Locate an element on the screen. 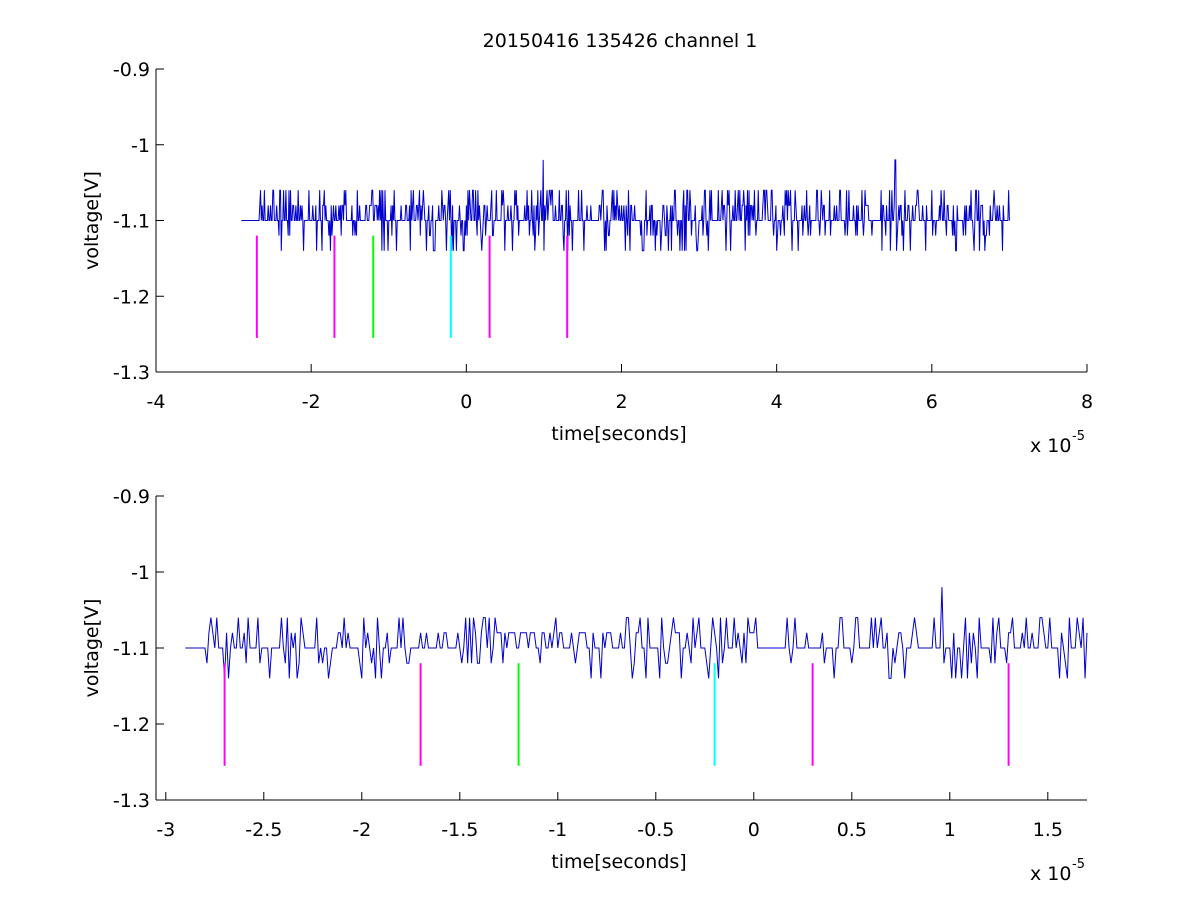 The image size is (1200, 901). x-tick-label: -2.5 is located at coordinates (263, 830).